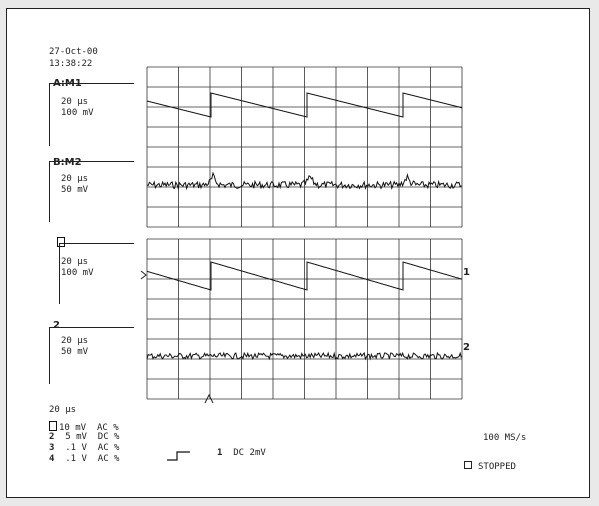 Image resolution: width=599 pixels, height=506 pixels. I want to click on trace-1-timebase: 20 µs, so click(75, 262).